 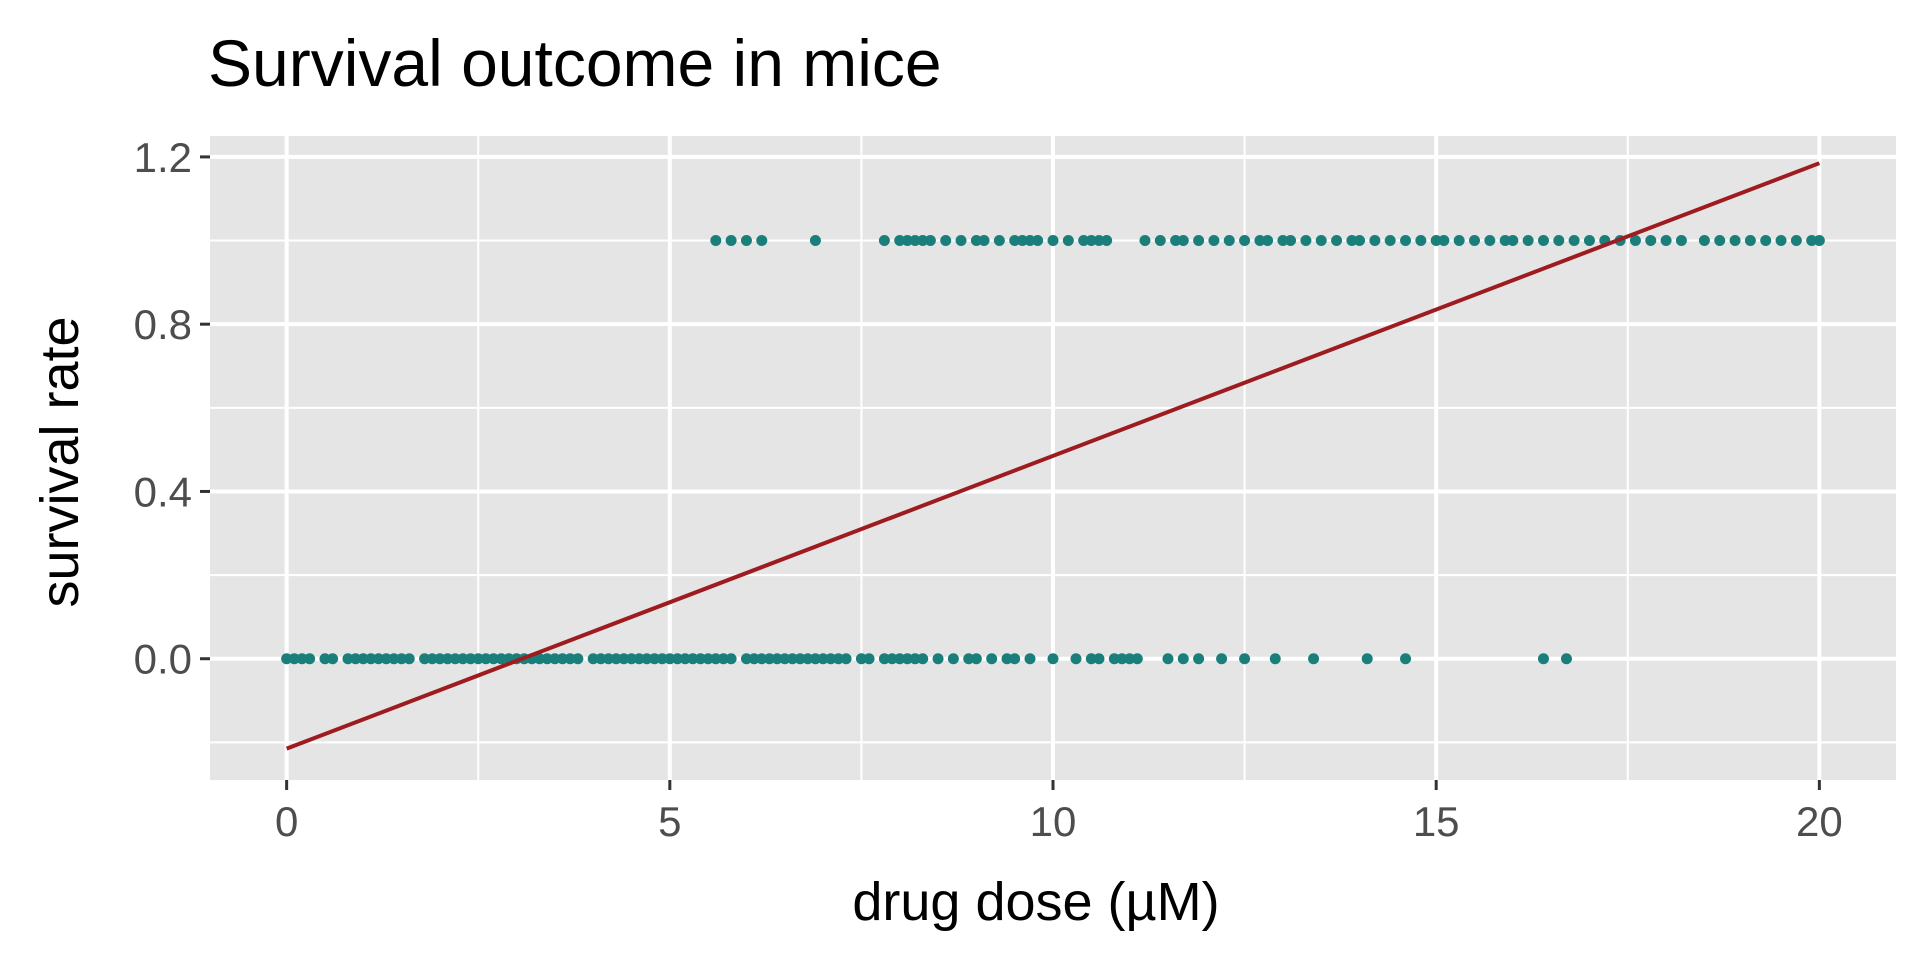 I want to click on y-axis: 0.0 0.4 0.8 1.2, so click(x=172, y=408).